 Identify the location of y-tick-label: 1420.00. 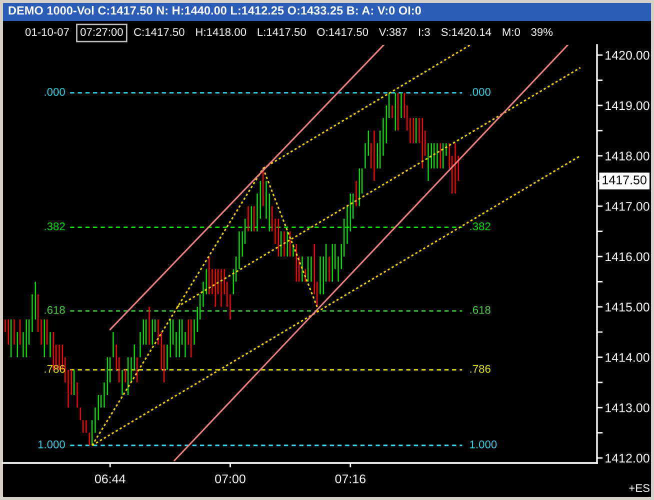
(628, 55).